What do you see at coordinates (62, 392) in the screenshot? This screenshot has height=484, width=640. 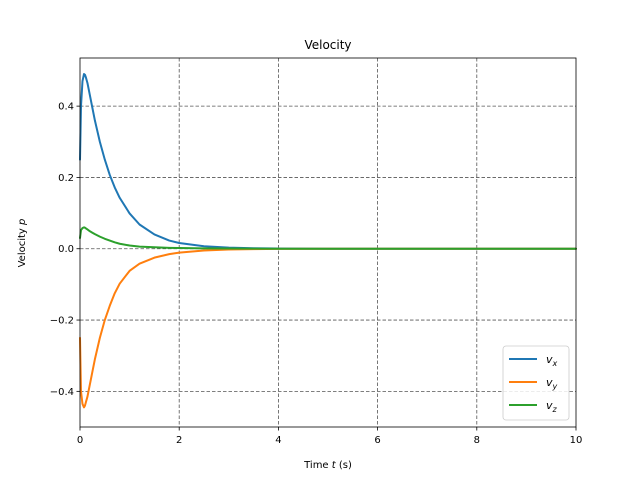 I see `y-tick-label: −0.4` at bounding box center [62, 392].